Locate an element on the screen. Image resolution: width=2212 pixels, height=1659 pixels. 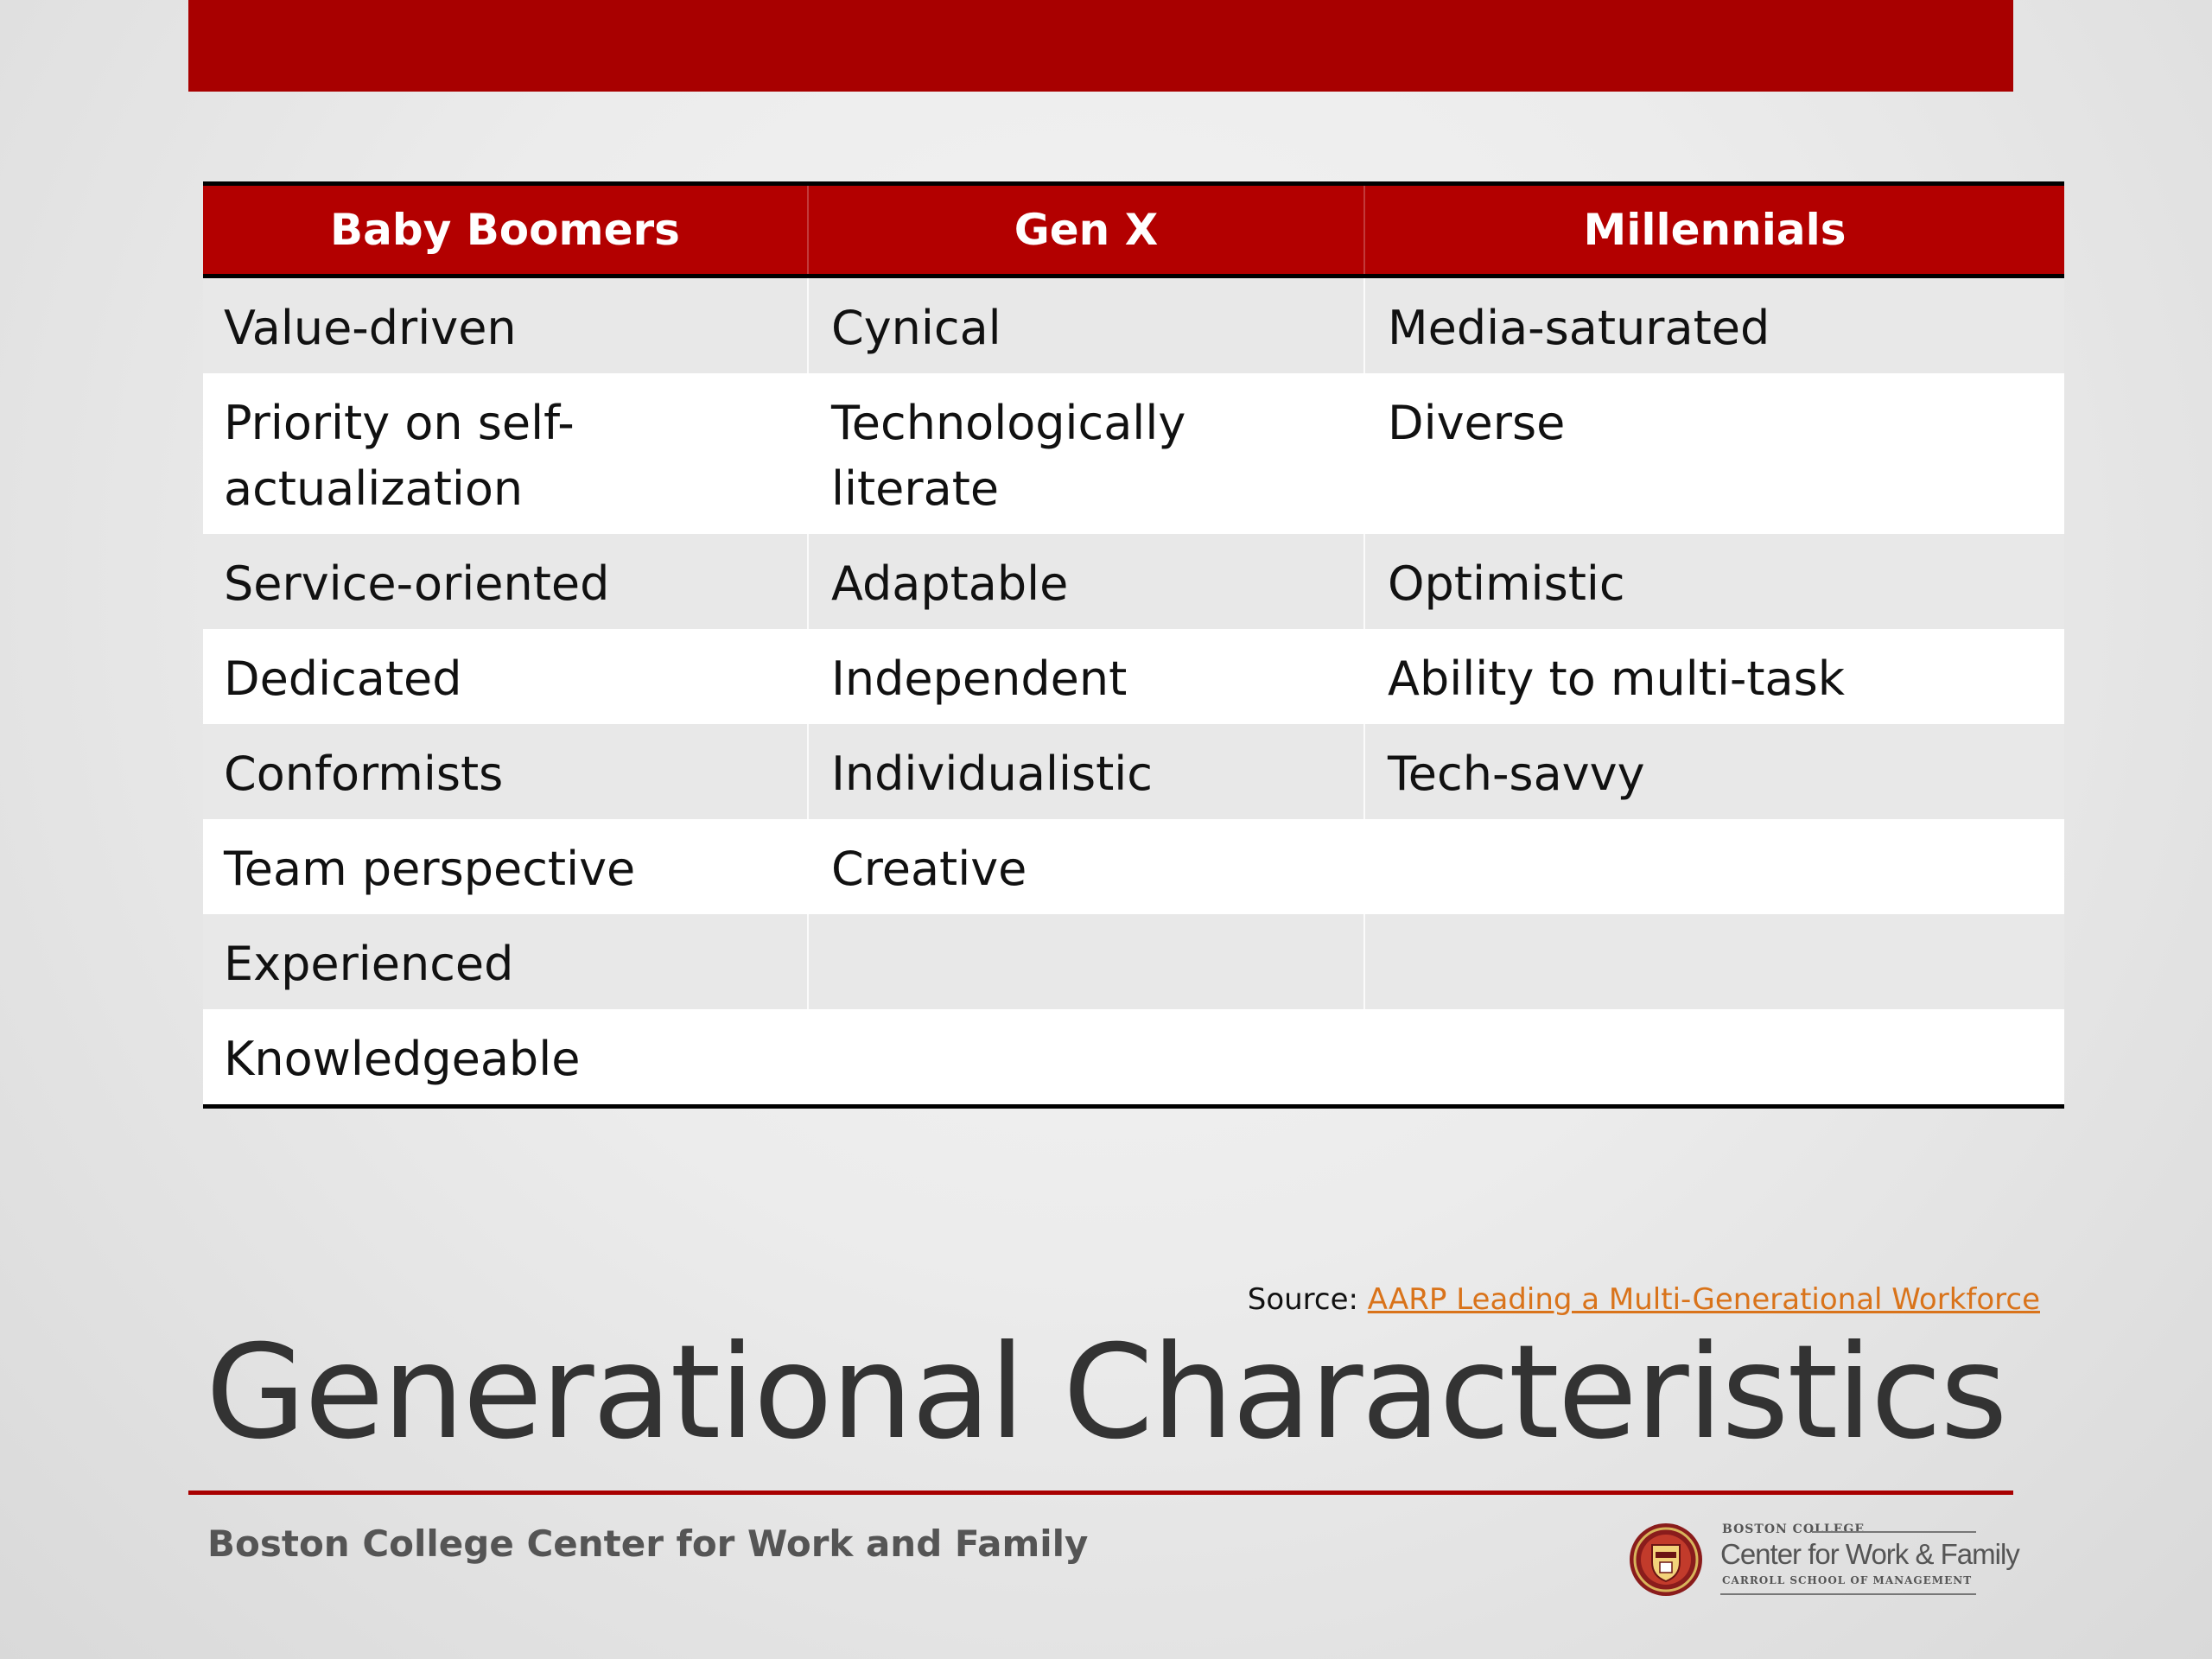
cell-baby-boomers: Knowledgeable is located at coordinates (506, 1058).